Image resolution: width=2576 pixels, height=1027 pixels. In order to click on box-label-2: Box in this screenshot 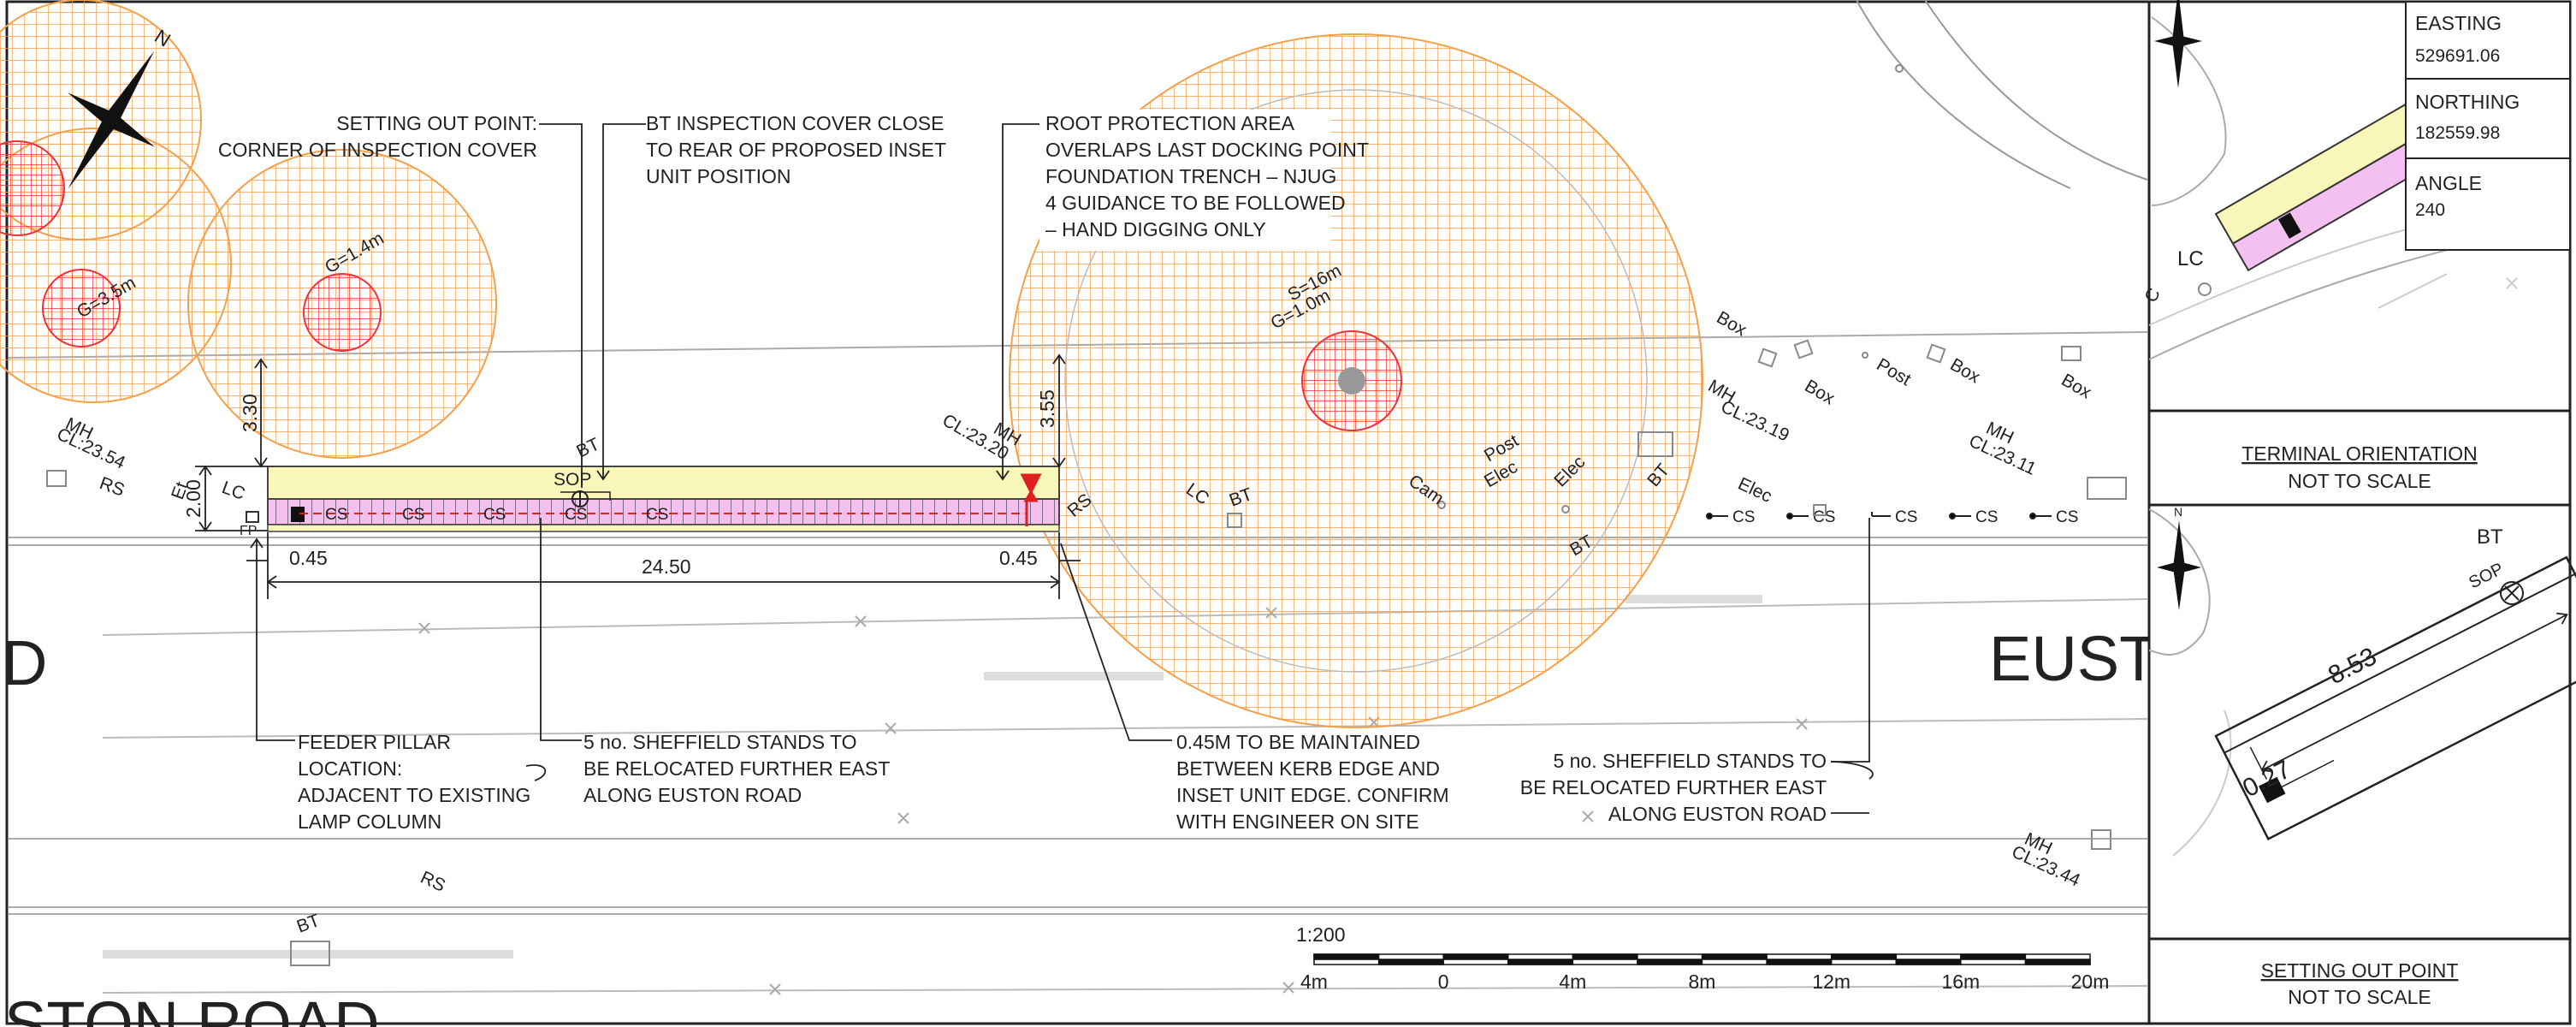, I will do `click(1820, 392)`.